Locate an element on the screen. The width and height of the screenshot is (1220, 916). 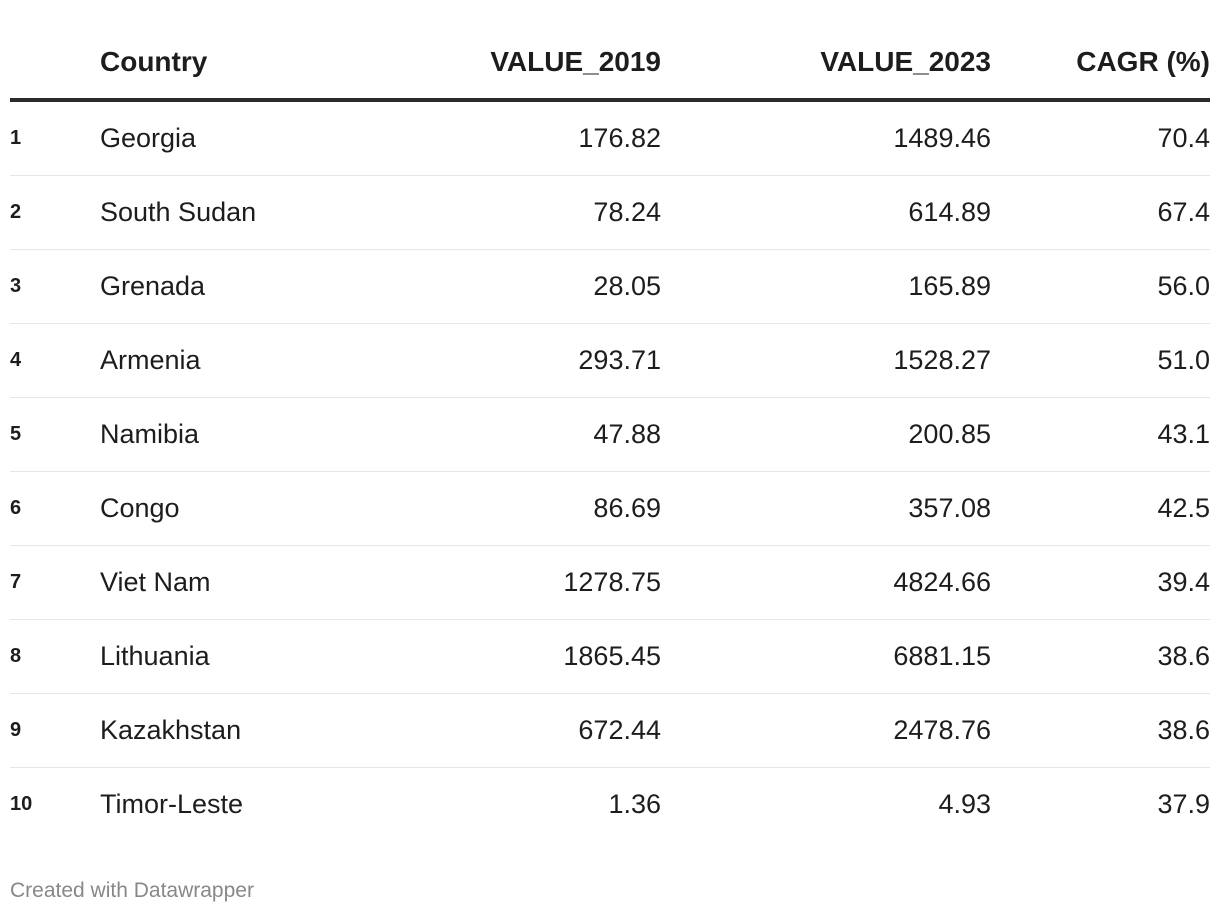
cagr-cell: 37.9 is located at coordinates (1183, 804).